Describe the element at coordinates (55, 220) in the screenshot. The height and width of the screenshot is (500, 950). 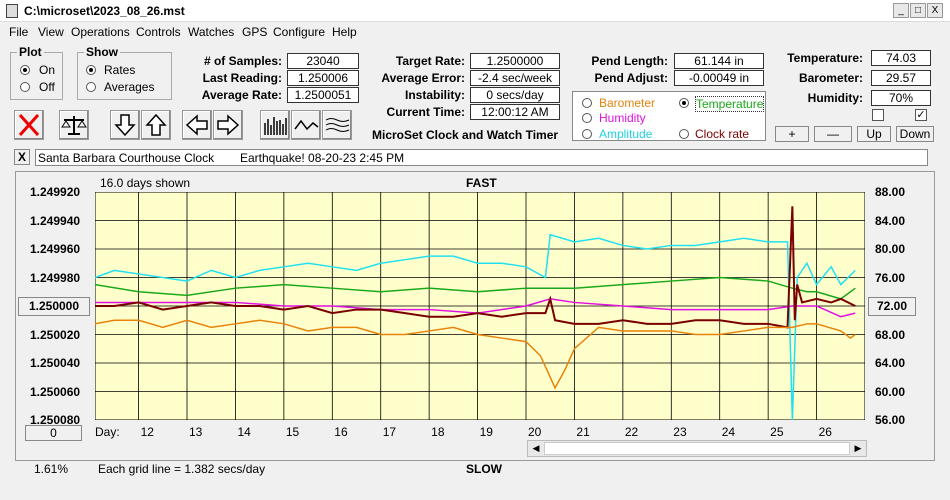
I see `left-tick-label: 1.249940` at that location.